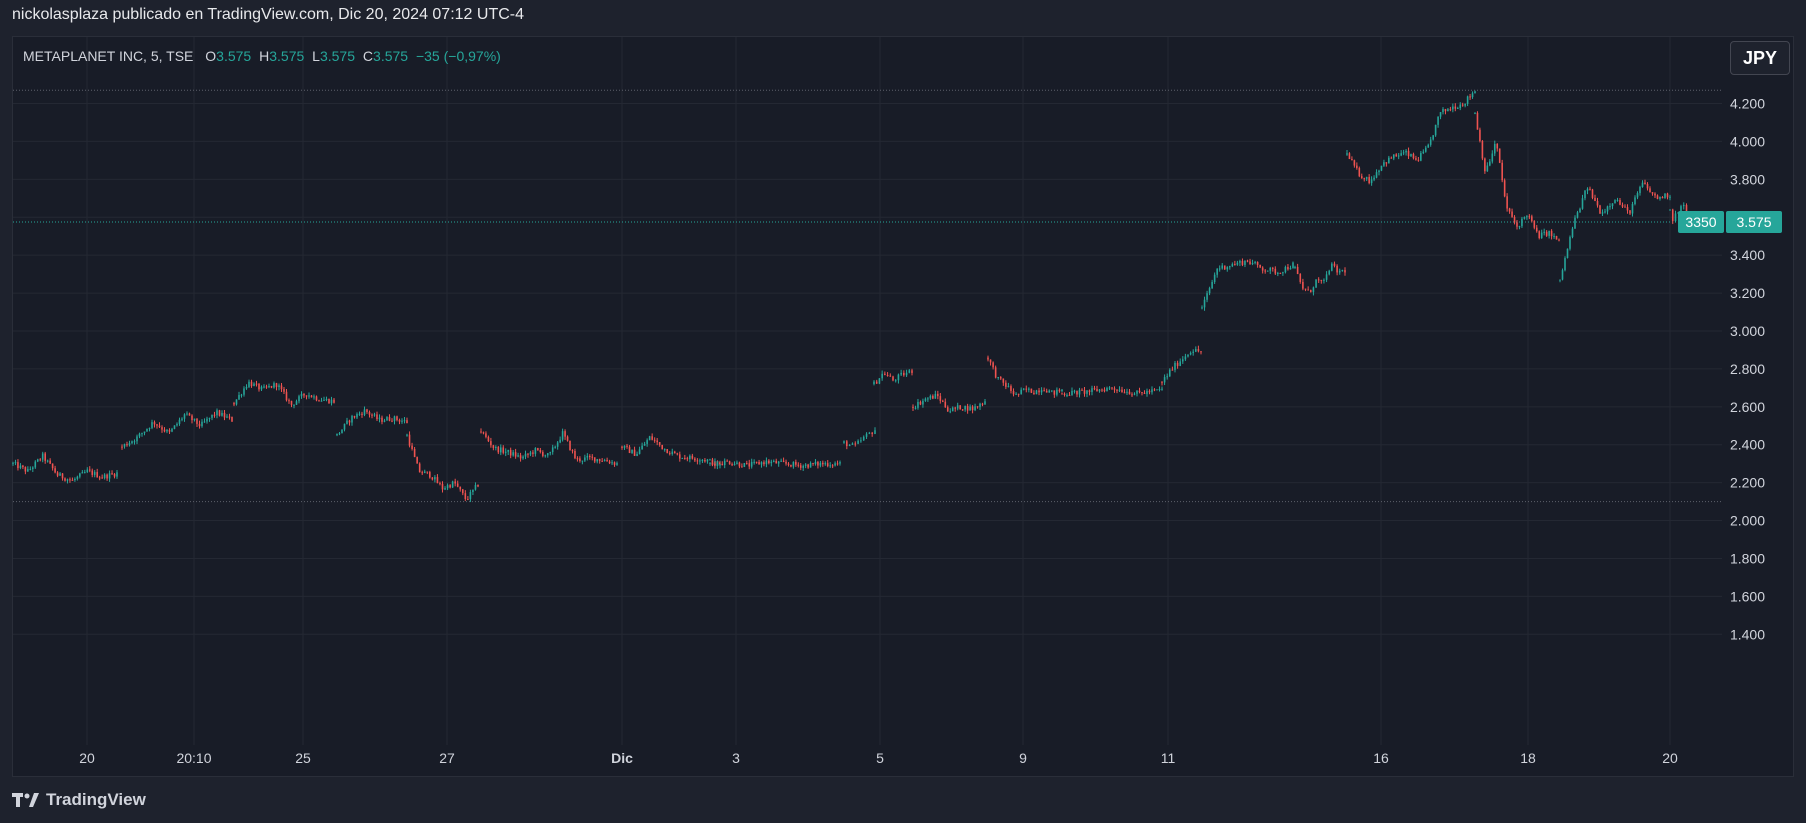  Describe the element at coordinates (1747, 331) in the screenshot. I see `y-axis-tick-label: 3.000` at that location.